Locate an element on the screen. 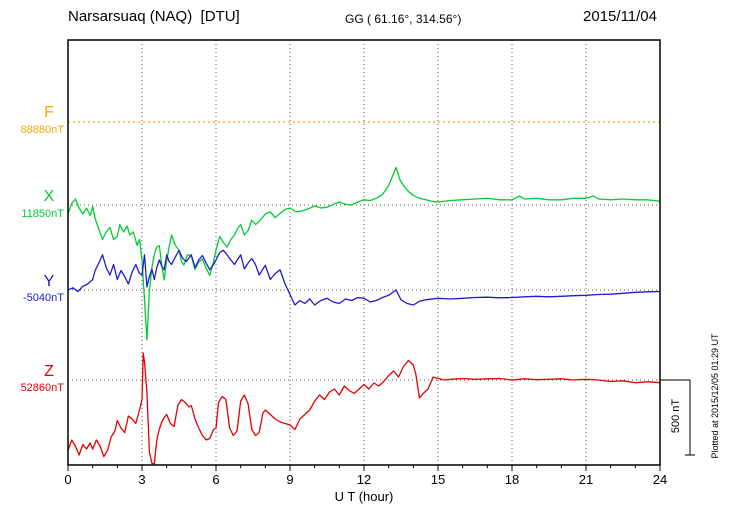  scale-bar-label: 500 nT is located at coordinates (676, 416).